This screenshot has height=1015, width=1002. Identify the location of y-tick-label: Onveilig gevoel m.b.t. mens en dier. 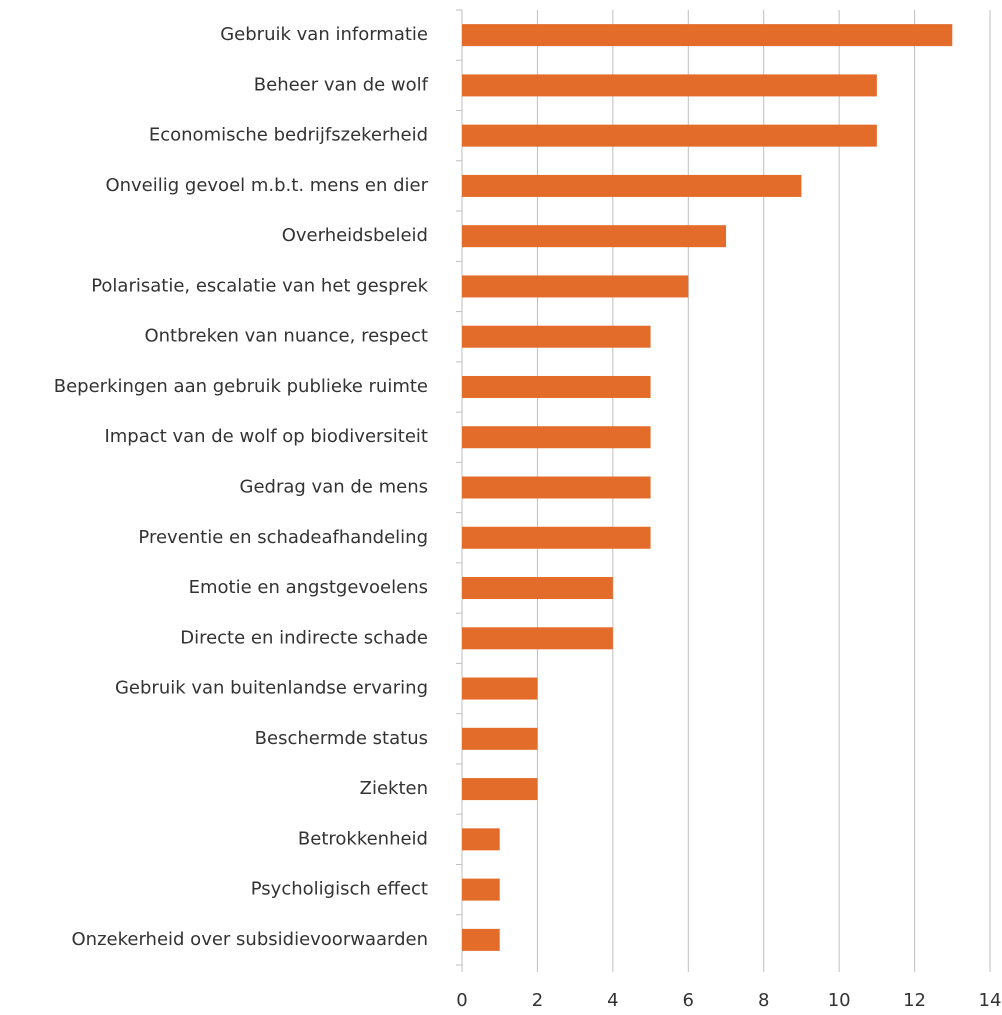
(266, 185).